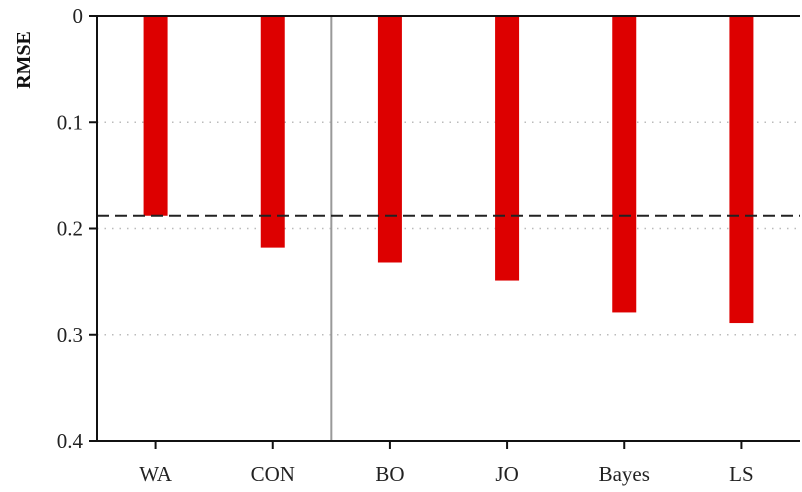  What do you see at coordinates (741, 474) in the screenshot?
I see `x-tick-label-ls: LS` at bounding box center [741, 474].